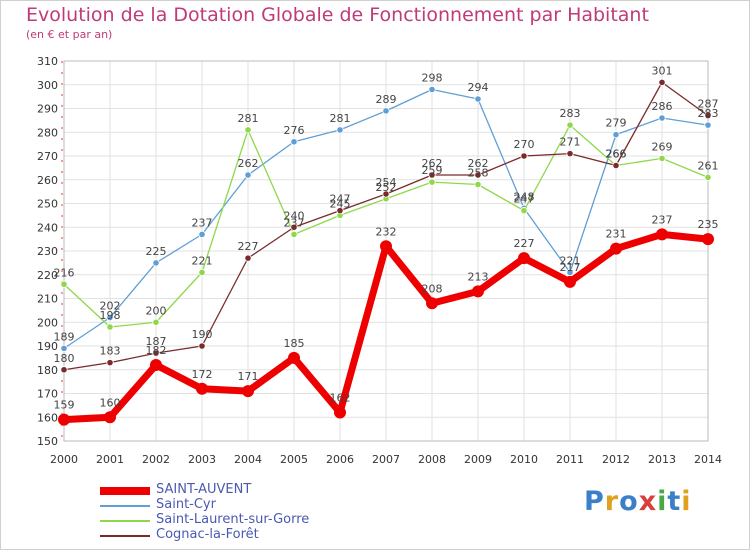  I want to click on x-tick-label: 2013, so click(662, 459).